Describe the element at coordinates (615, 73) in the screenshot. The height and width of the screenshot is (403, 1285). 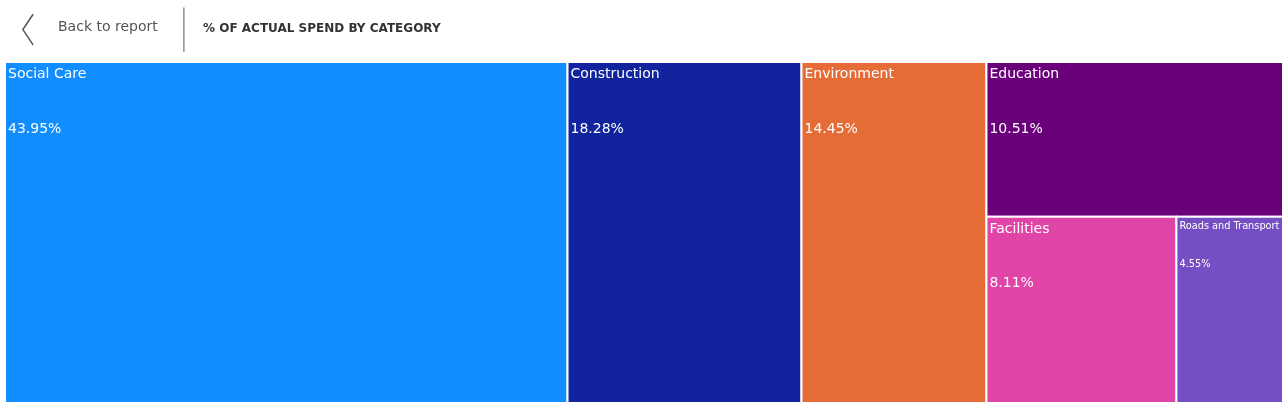
I see `category-label: Construction` at that location.